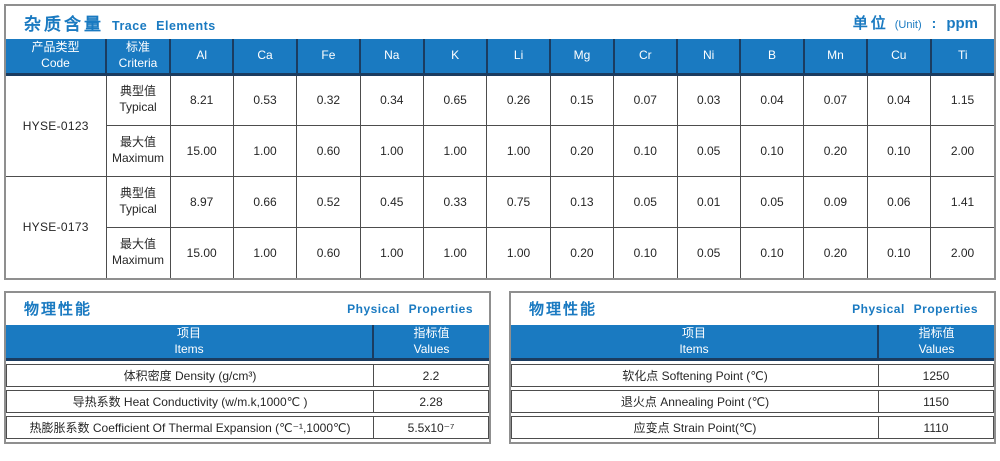 The height and width of the screenshot is (461, 1000). I want to click on trace-value-cell: 0.26, so click(518, 99).